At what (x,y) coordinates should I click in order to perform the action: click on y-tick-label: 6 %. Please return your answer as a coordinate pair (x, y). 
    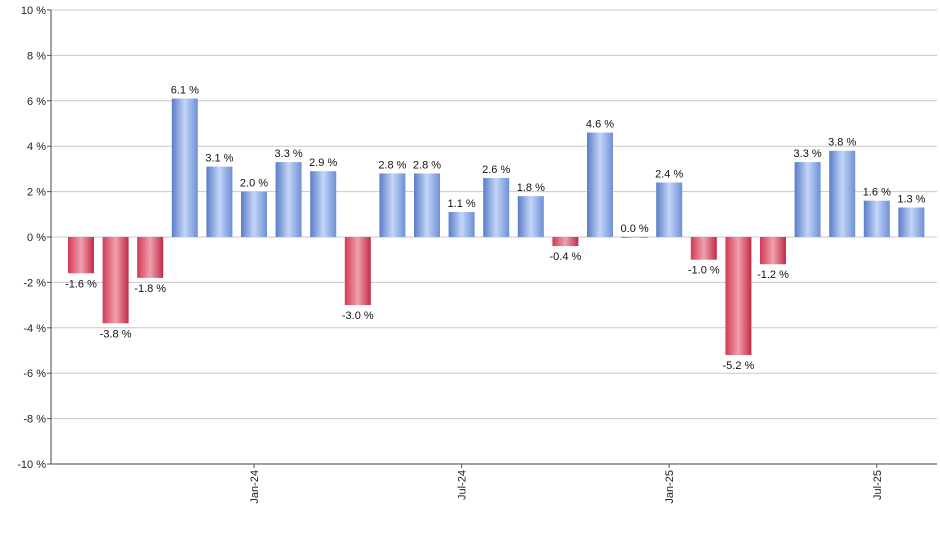
    Looking at the image, I should click on (36, 102).